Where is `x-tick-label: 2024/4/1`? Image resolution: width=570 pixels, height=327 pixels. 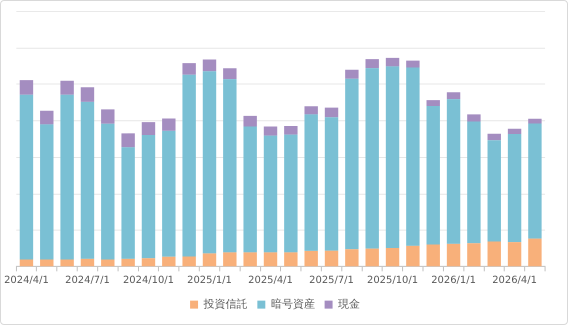
x-tick-label: 2024/4/1 is located at coordinates (26, 280).